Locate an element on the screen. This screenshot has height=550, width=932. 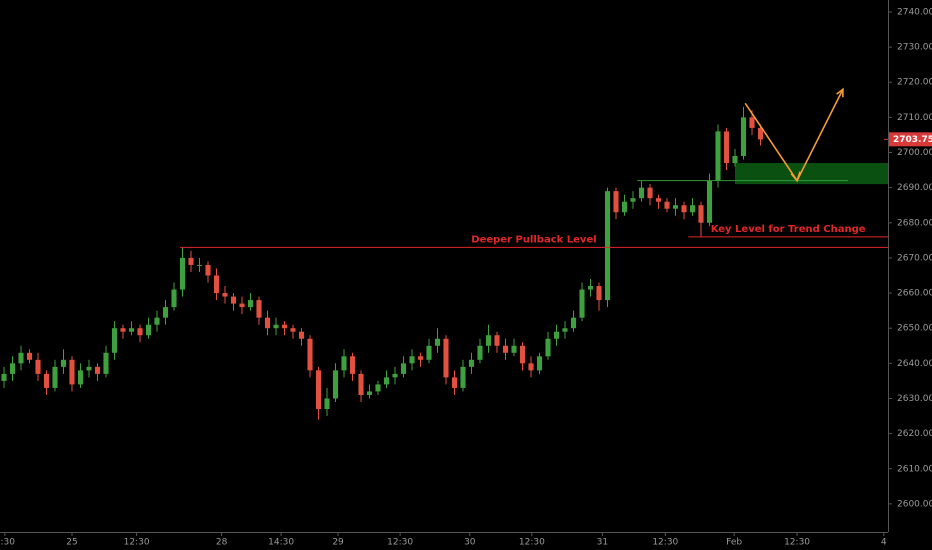
x-tick-label: 2:30 is located at coordinates (7, 543).